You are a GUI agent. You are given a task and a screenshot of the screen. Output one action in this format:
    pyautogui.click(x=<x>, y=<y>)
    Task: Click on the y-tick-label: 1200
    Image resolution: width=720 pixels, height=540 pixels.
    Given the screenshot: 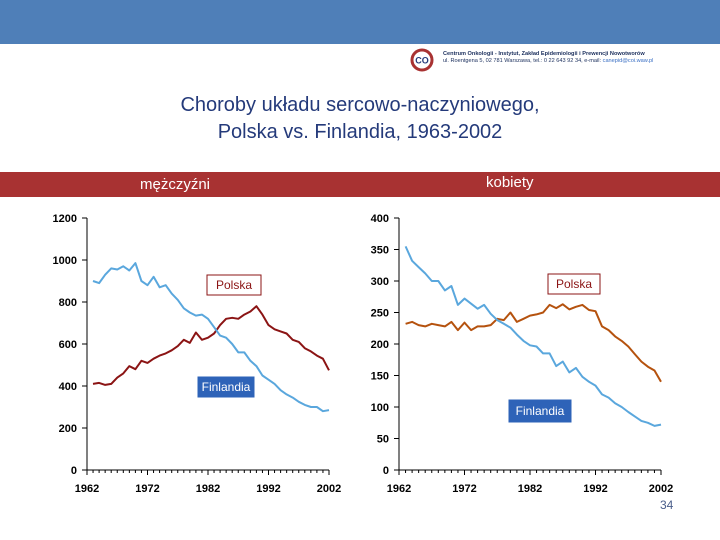 What is the action you would take?
    pyautogui.click(x=65, y=219)
    